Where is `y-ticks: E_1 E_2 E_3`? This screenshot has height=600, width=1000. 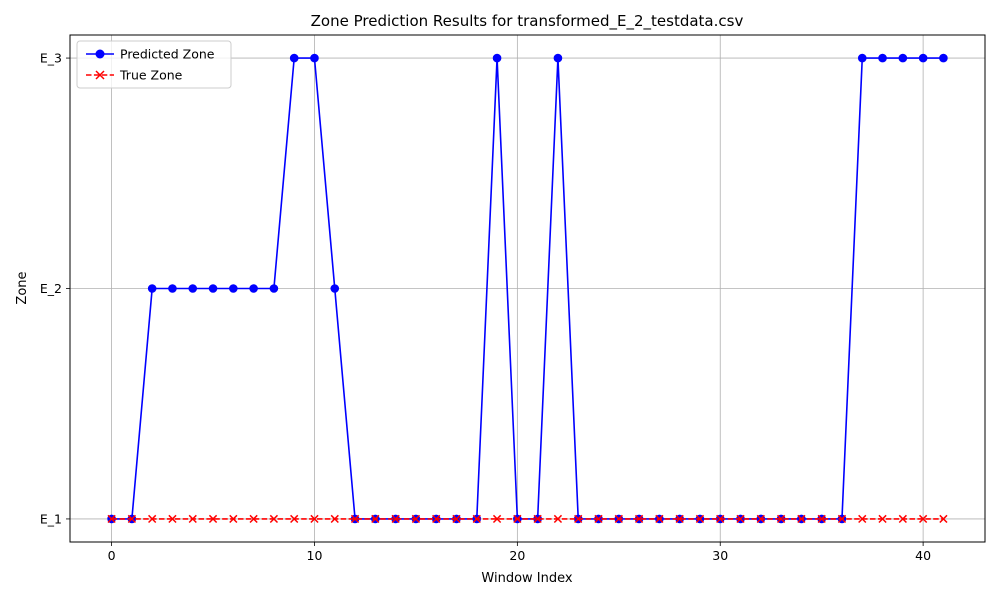
y-ticks: E_1 E_2 E_3 is located at coordinates (55, 288).